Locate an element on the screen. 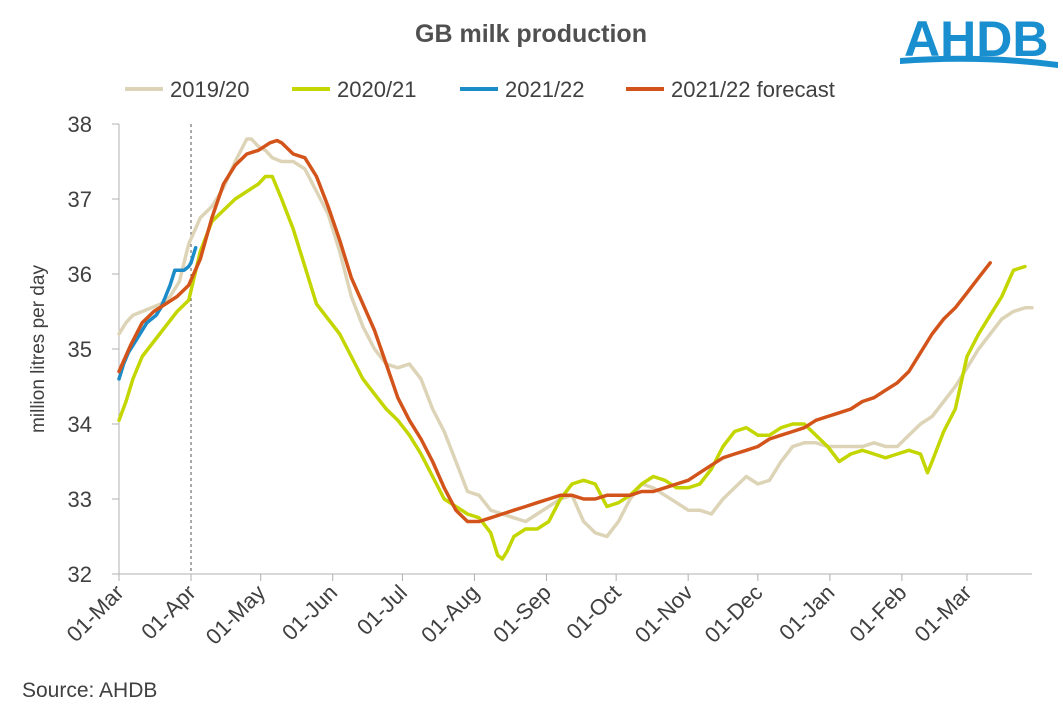  legend-item: 2020/21 is located at coordinates (354, 89).